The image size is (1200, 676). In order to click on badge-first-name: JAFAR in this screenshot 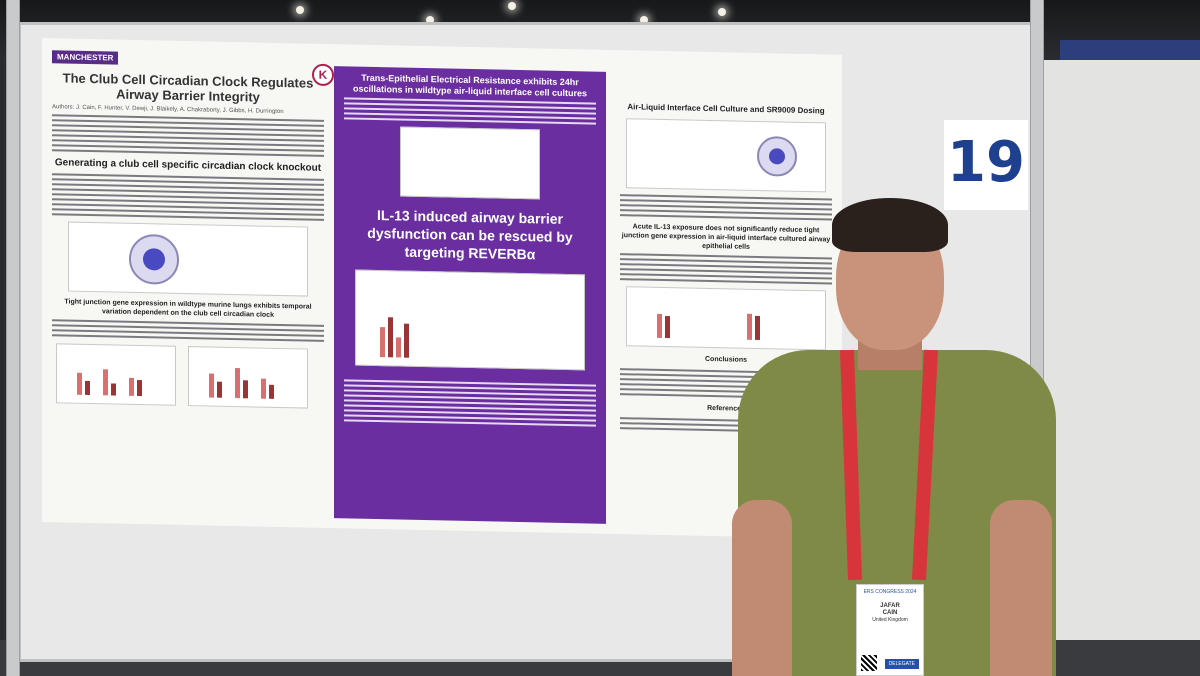, I will do `click(890, 606)`.